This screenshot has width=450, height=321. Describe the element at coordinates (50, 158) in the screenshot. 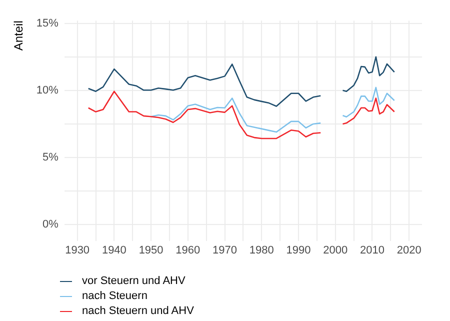

I see `y-tick-label: 5%` at that location.